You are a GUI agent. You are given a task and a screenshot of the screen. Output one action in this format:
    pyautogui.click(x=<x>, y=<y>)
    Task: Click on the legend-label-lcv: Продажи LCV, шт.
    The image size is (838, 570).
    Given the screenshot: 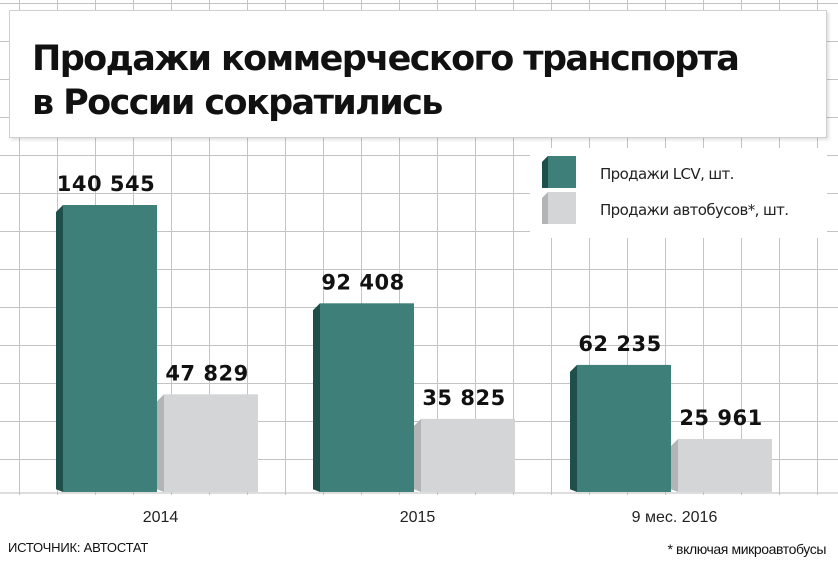 What is the action you would take?
    pyautogui.click(x=667, y=174)
    